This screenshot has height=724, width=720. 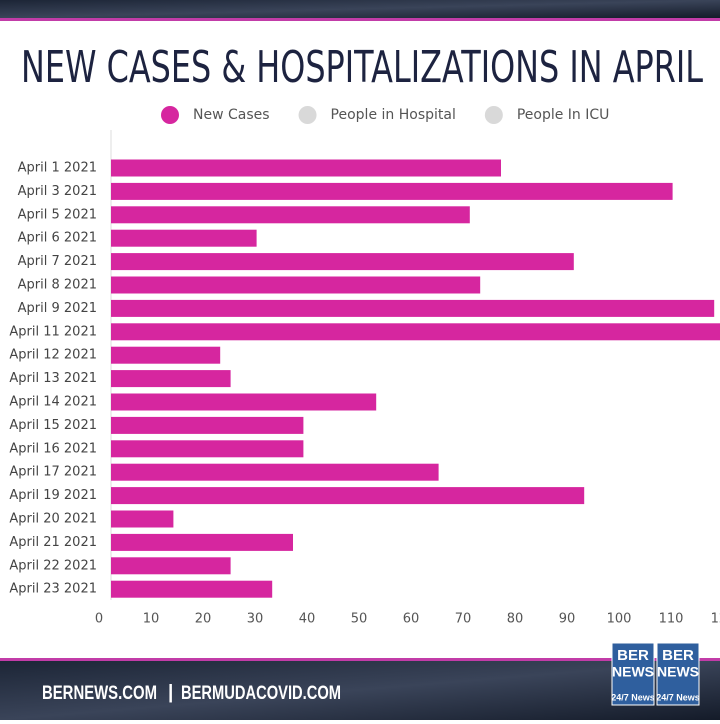 I want to click on x-tick-label: 70, so click(x=463, y=619).